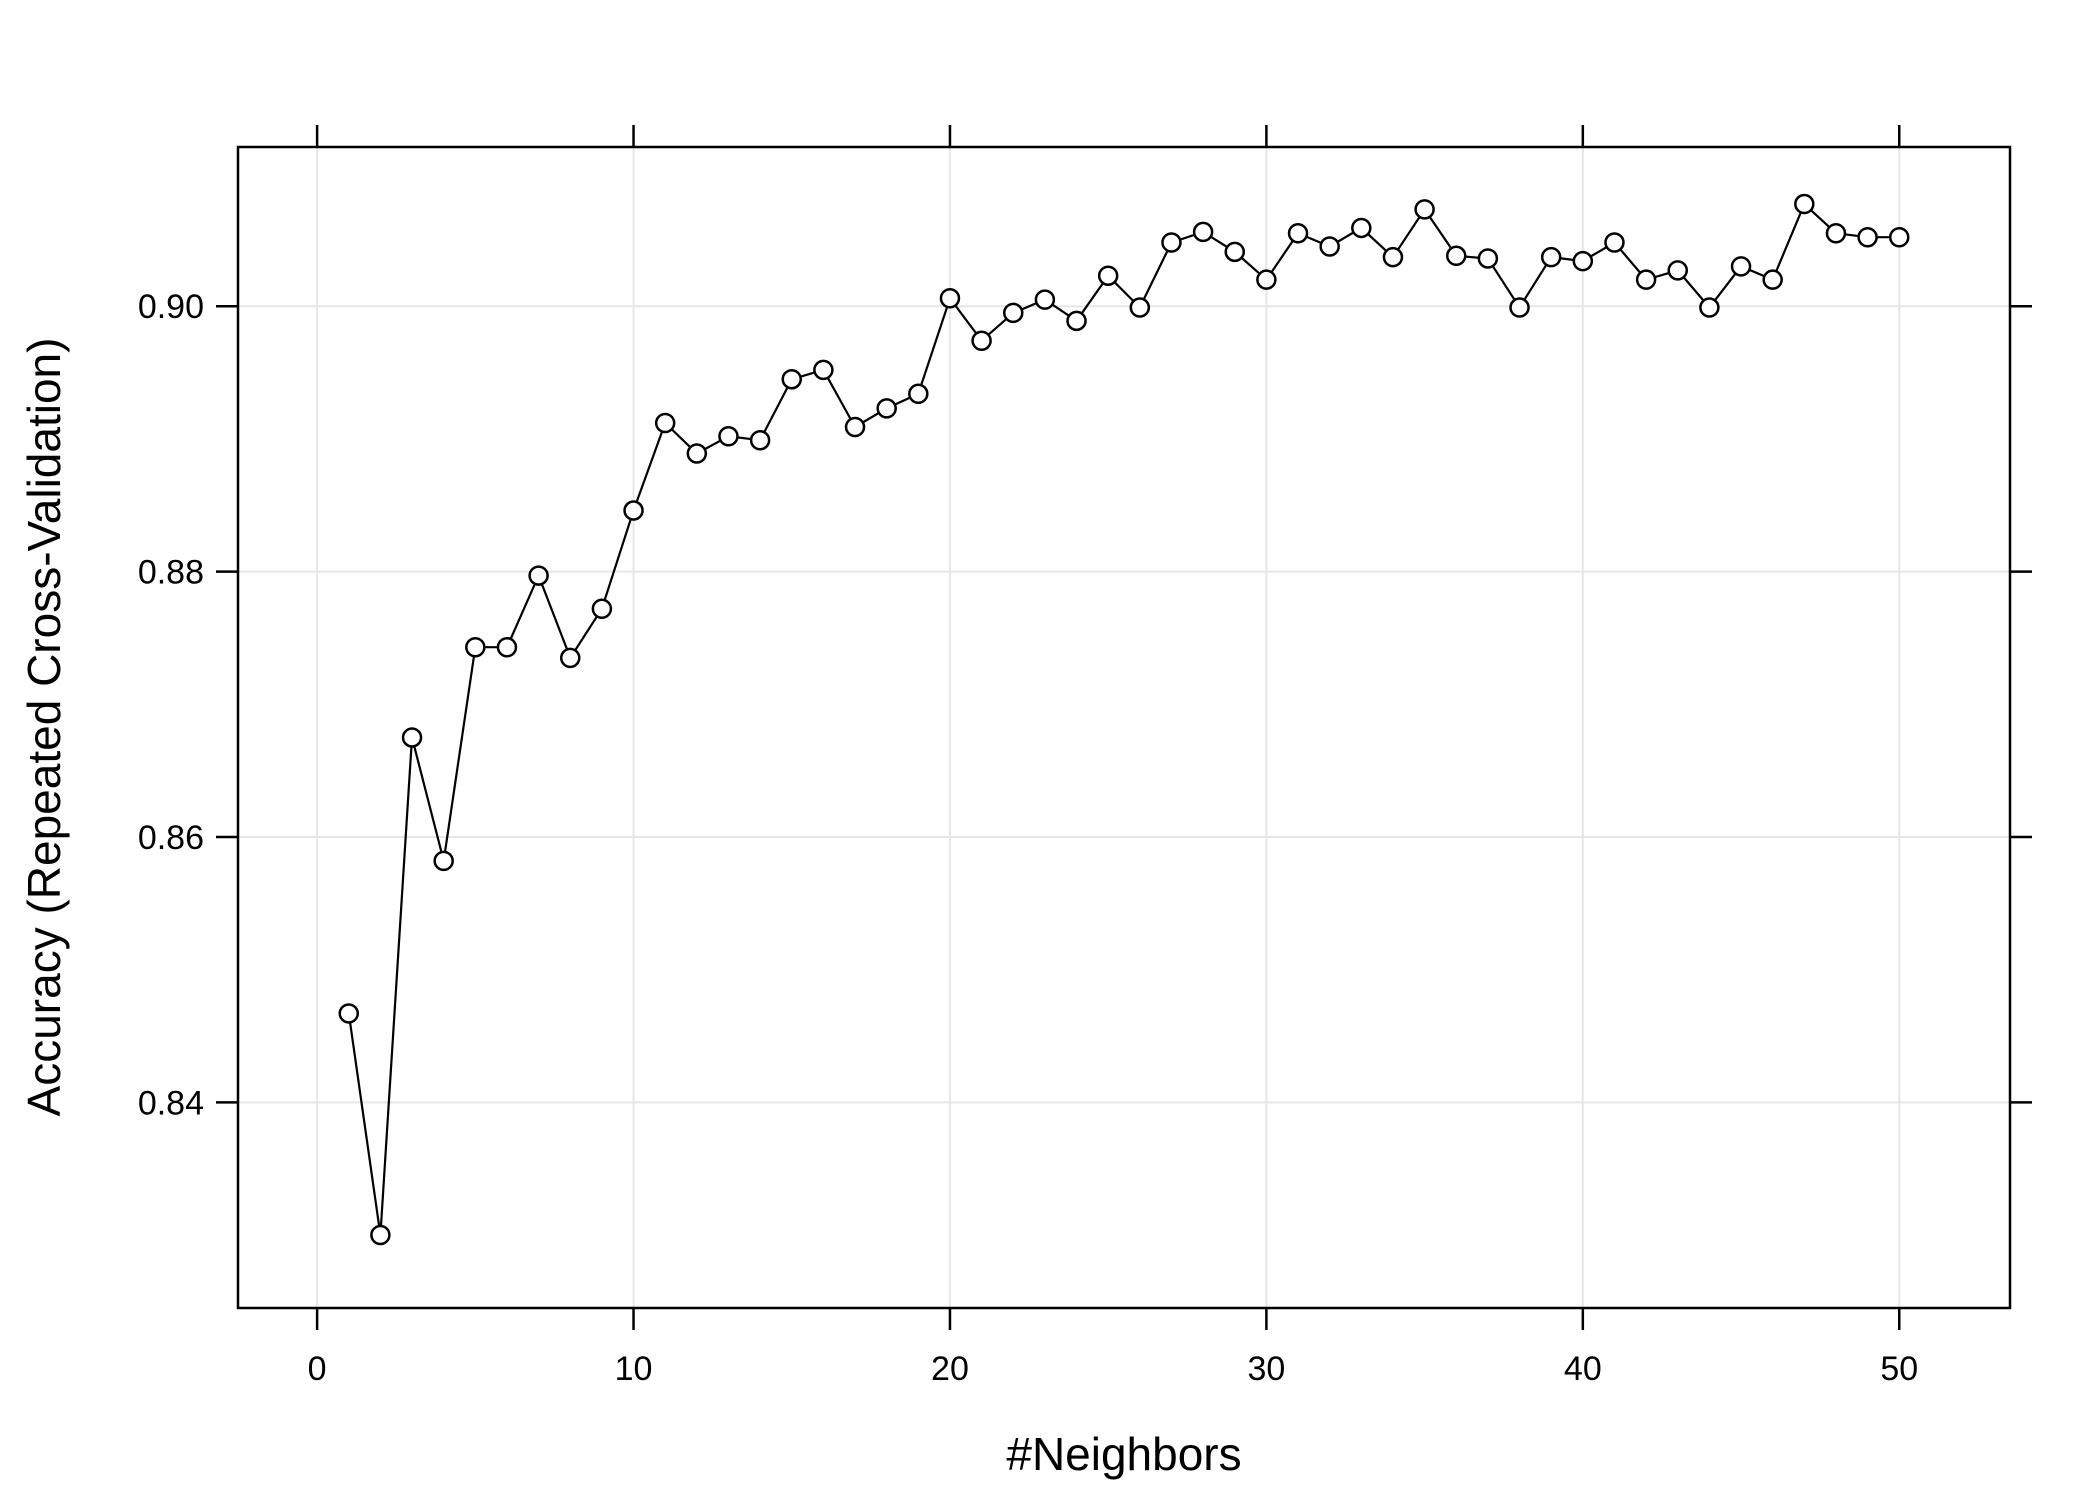 Image resolution: width=2100 pixels, height=1500 pixels. What do you see at coordinates (634, 1369) in the screenshot?
I see `x-tick-label: 10` at bounding box center [634, 1369].